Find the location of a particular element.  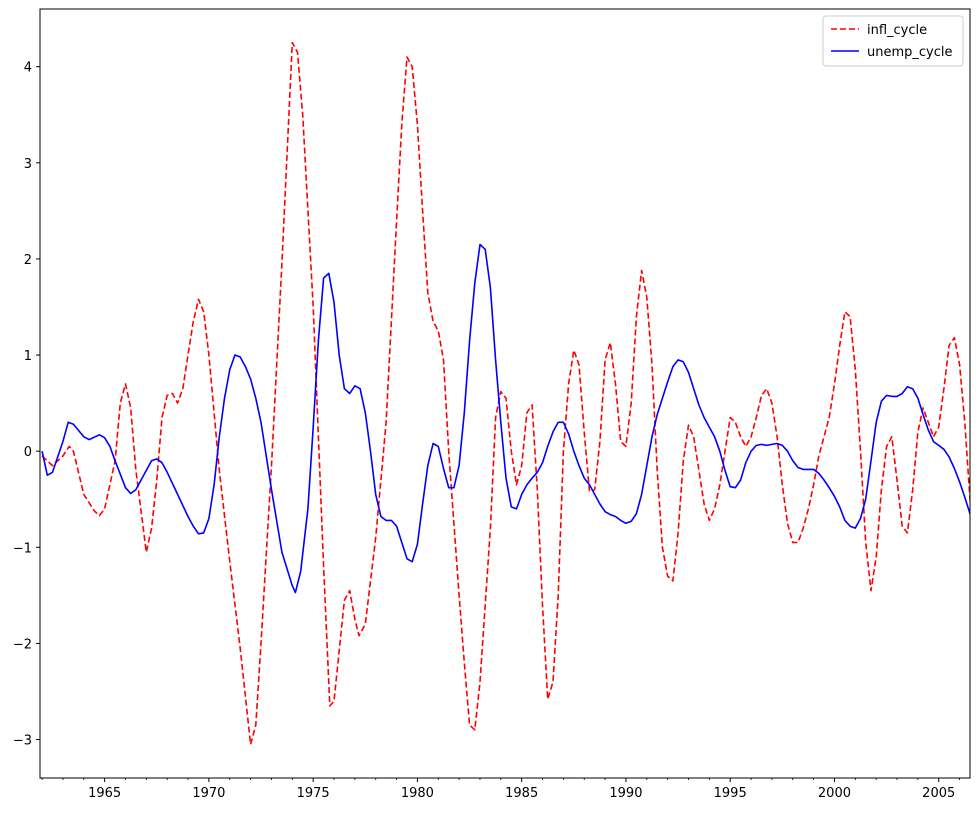

x-tick-label: 1990 is located at coordinates (625, 793).